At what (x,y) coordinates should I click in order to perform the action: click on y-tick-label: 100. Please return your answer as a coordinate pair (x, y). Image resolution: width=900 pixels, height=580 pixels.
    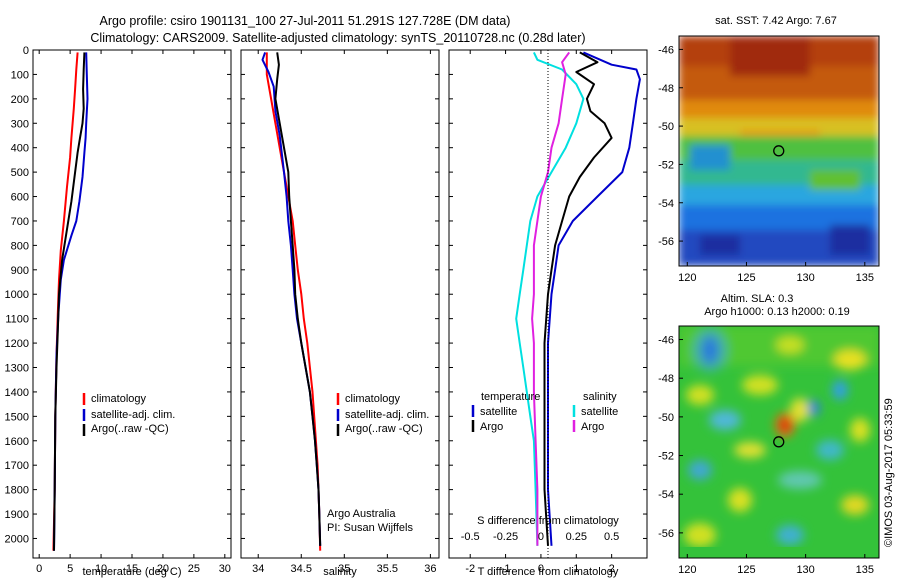
    Looking at the image, I should click on (20, 75).